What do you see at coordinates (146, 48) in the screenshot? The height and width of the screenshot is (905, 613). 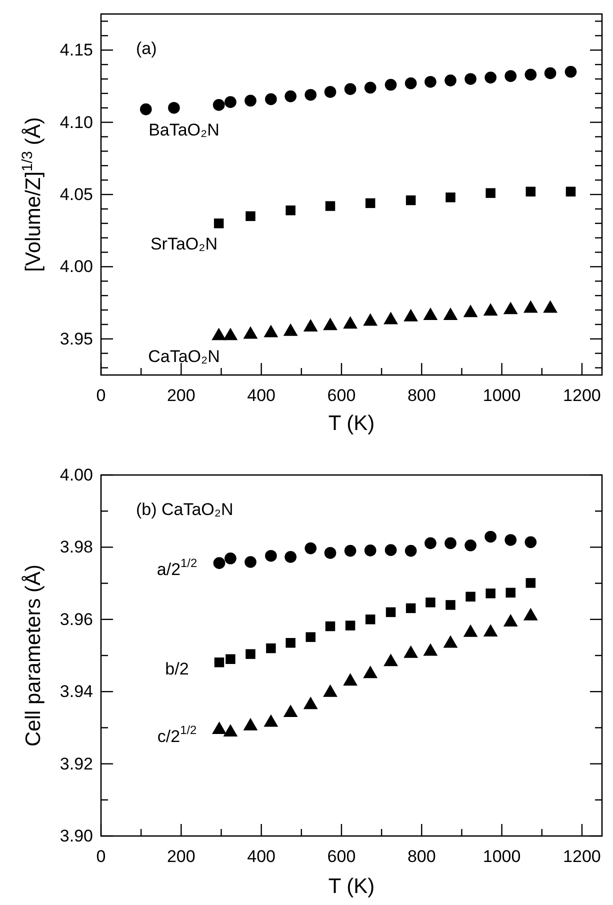 I see `annotation: (a)` at bounding box center [146, 48].